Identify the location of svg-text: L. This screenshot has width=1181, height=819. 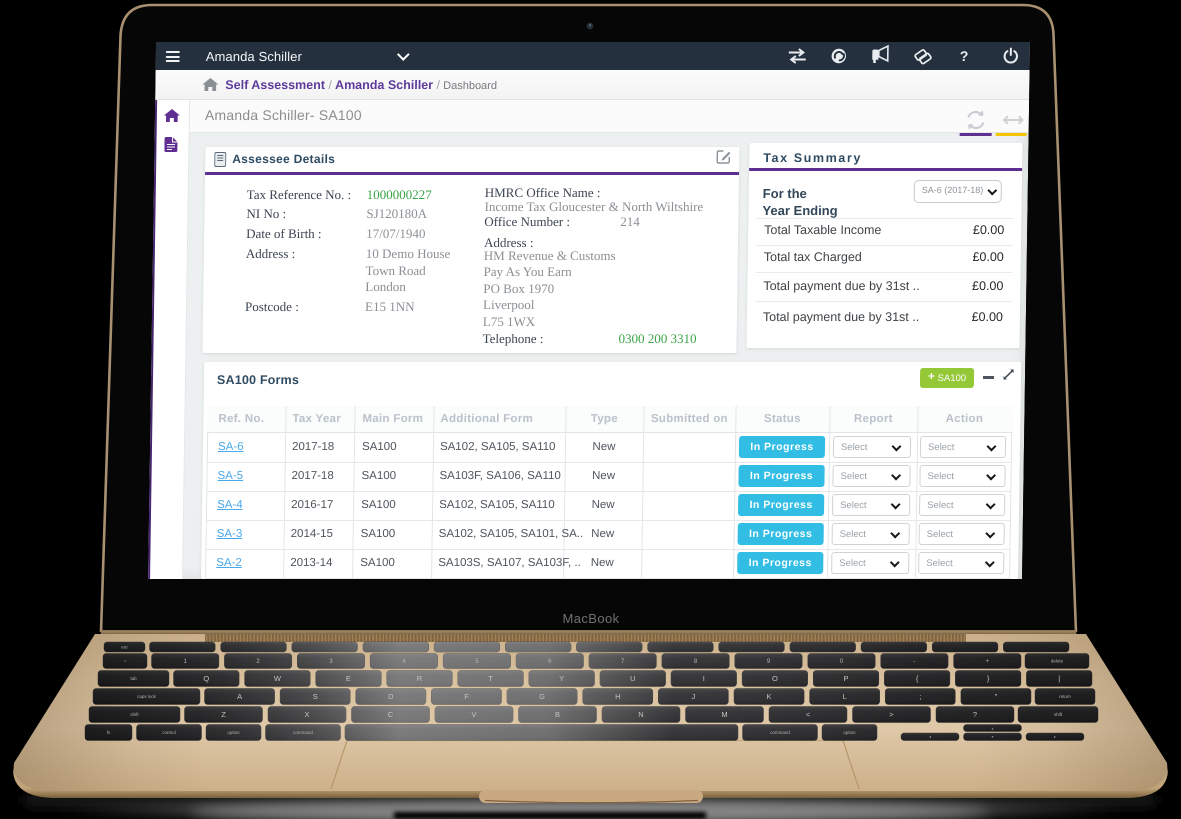
(845, 696).